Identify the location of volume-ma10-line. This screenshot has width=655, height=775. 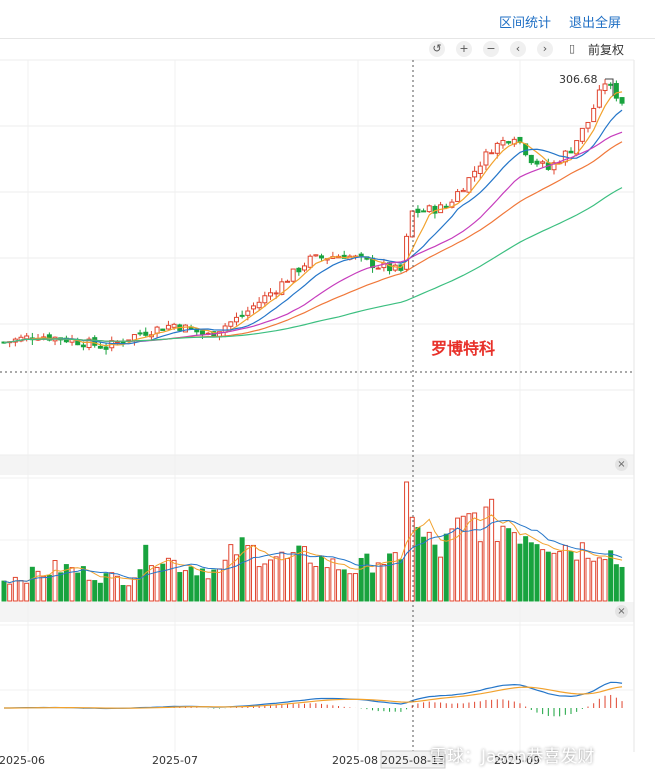
(313, 552).